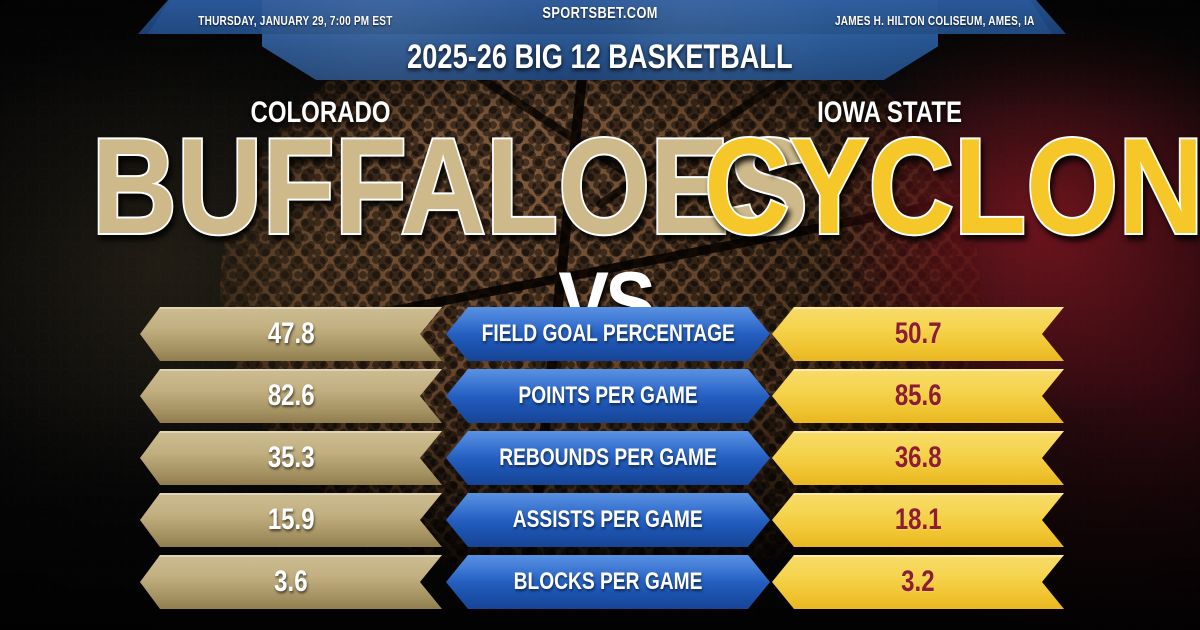  I want to click on away-stat-value-bar: 3.6, so click(291, 582).